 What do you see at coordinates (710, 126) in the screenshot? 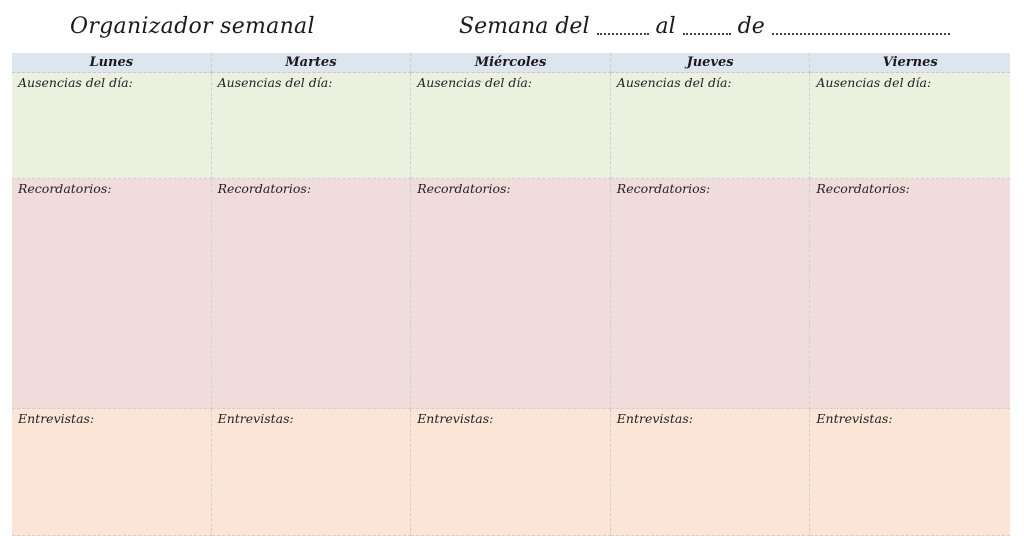
I see `absences-cell-thursday: Ausencias del día:` at bounding box center [710, 126].